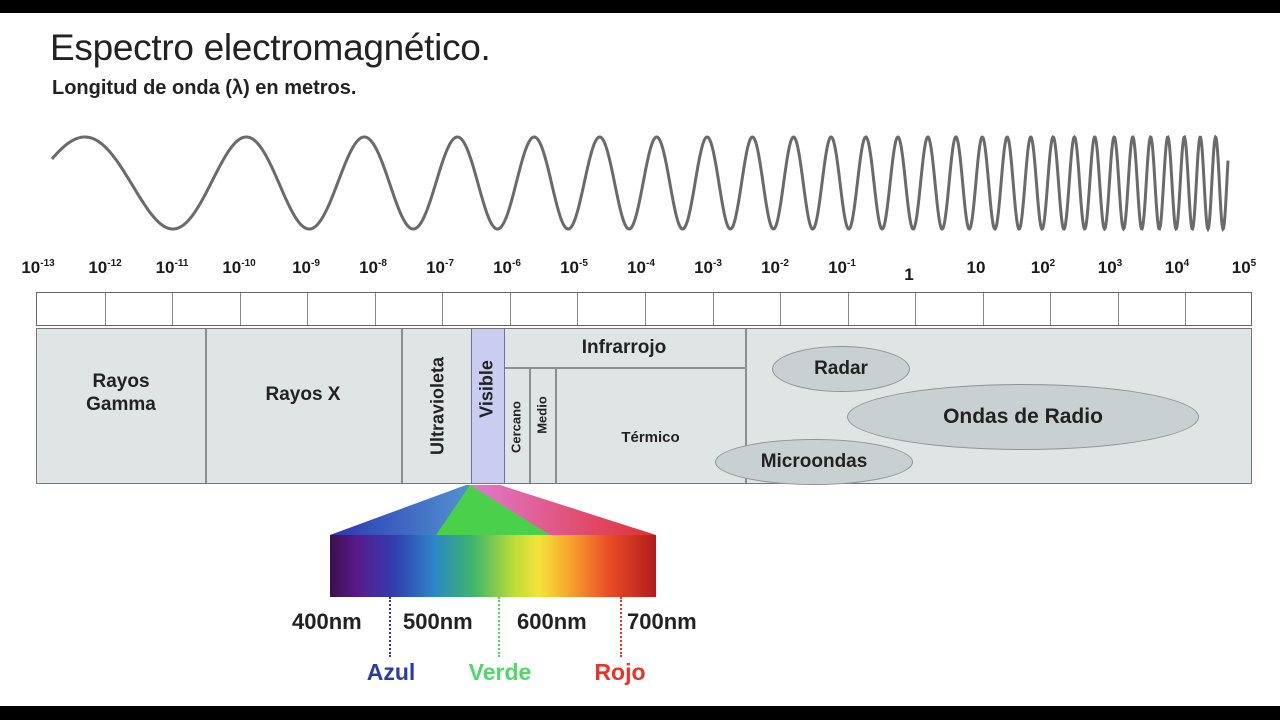 The width and height of the screenshot is (1280, 720). Describe the element at coordinates (552, 621) in the screenshot. I see `label-600nm: 600nm` at that location.